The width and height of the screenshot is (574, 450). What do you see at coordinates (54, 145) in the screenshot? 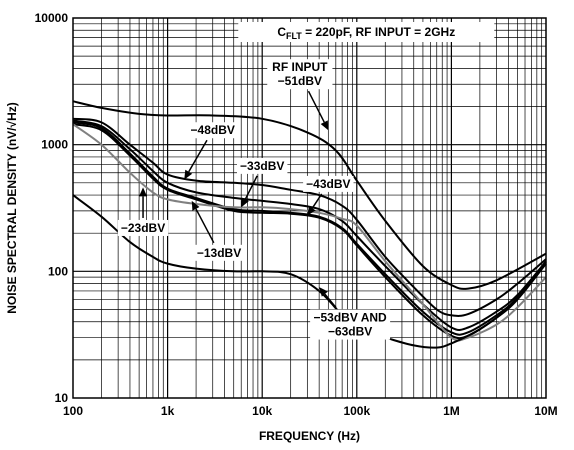
I see `y-tick-label: 1000` at bounding box center [54, 145].